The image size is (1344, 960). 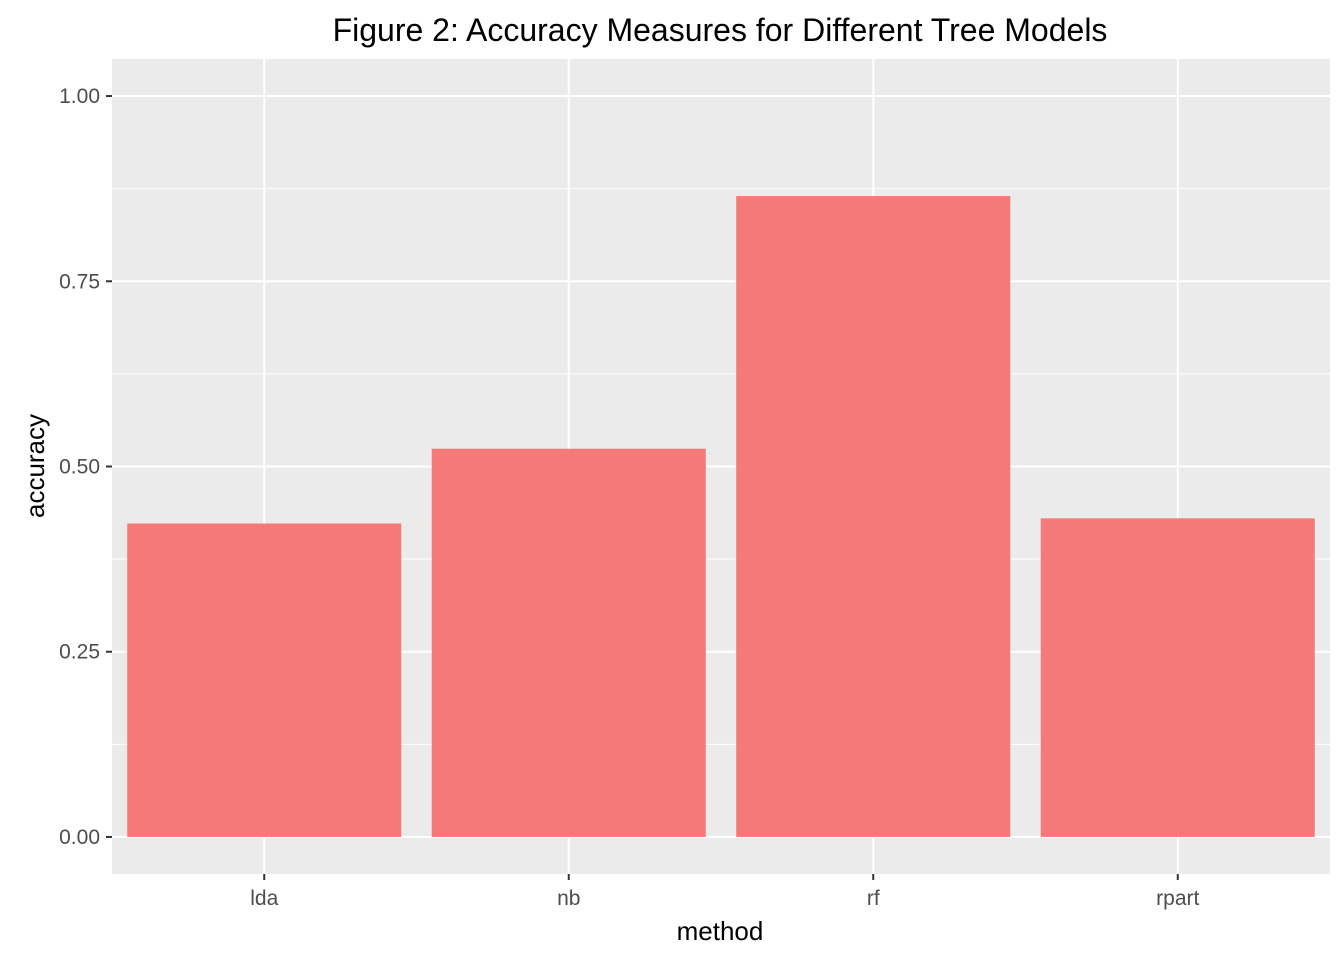 What do you see at coordinates (720, 931) in the screenshot?
I see `x-axis-title: method` at bounding box center [720, 931].